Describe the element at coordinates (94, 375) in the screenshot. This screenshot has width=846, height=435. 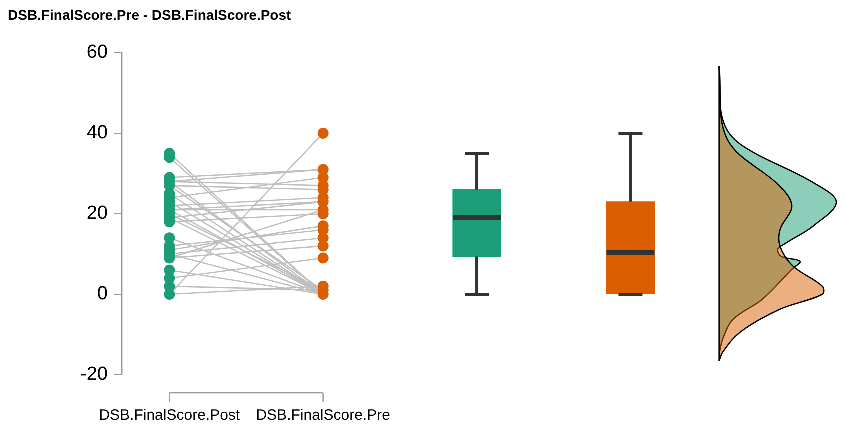
I see `y-tick-label: -20` at that location.